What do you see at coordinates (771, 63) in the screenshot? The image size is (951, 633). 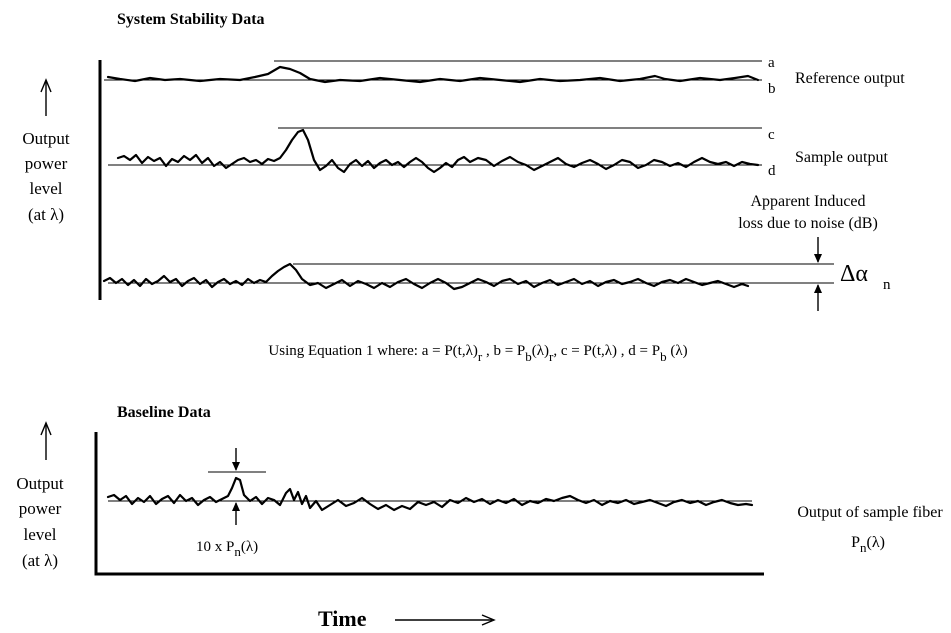 I see `label-a: a` at bounding box center [771, 63].